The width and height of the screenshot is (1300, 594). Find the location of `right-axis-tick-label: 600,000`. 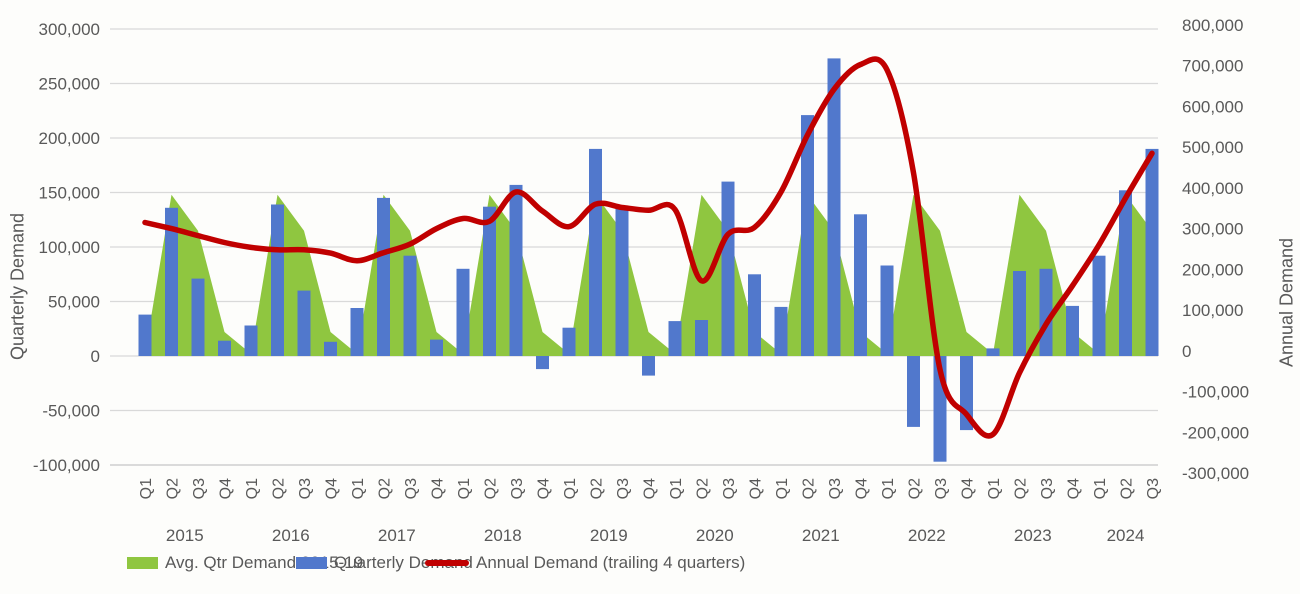

right-axis-tick-label: 600,000 is located at coordinates (1212, 107).